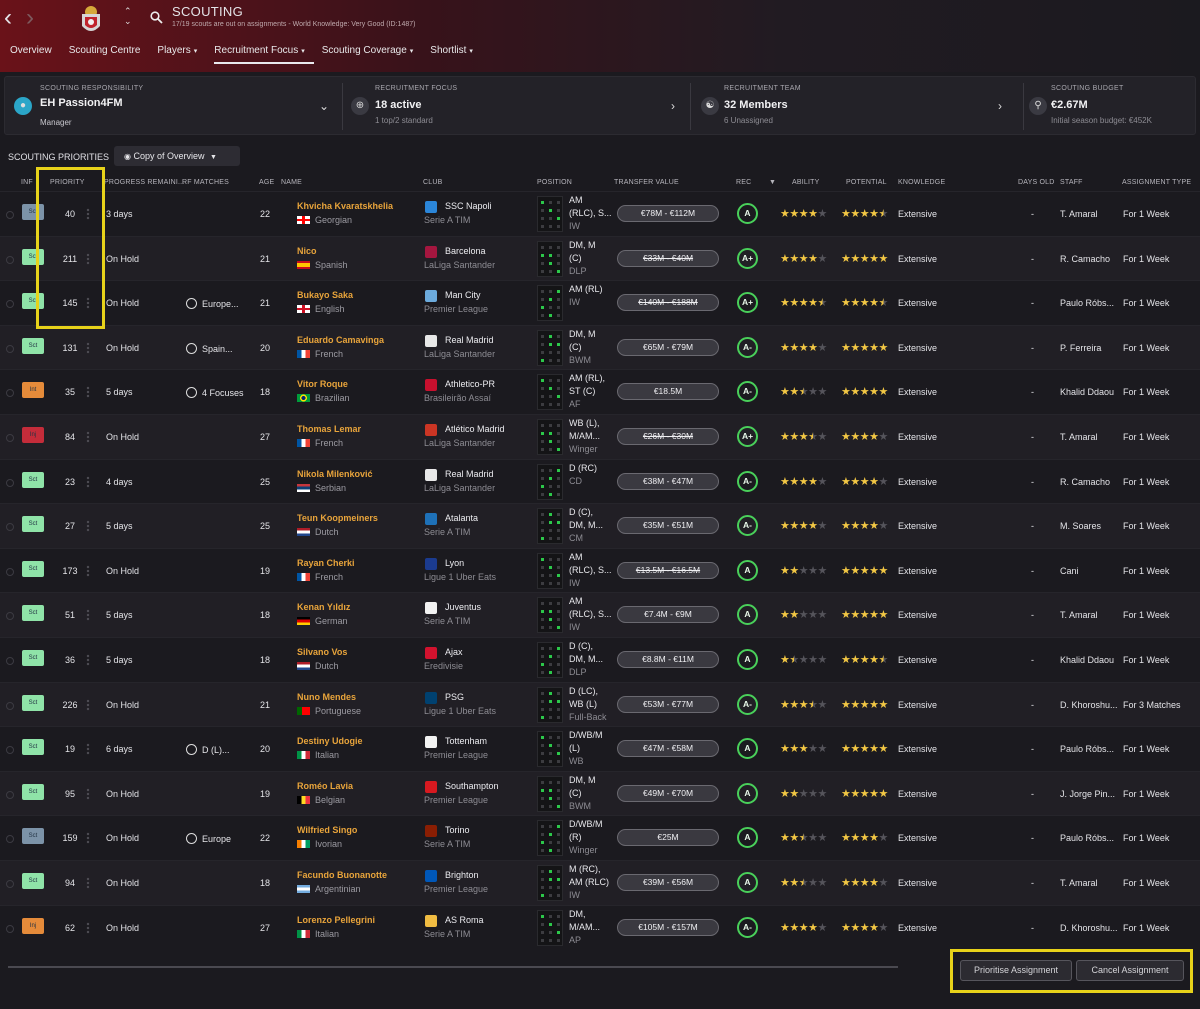 The image size is (1200, 1009). Describe the element at coordinates (463, 295) in the screenshot. I see `club-name: Man City` at that location.